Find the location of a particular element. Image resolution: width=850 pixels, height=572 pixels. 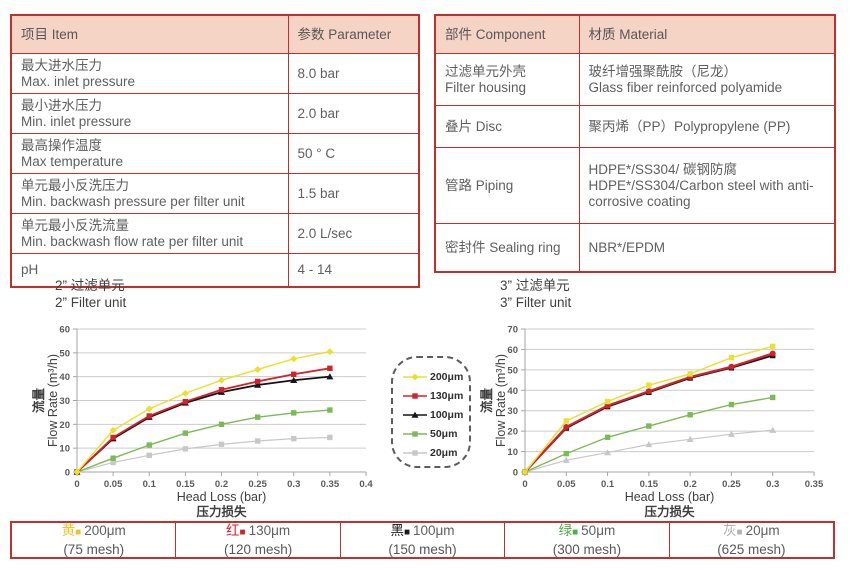

mesh-legend-cell-20μm: 灰■ 20μm (625 mesh) is located at coordinates (751, 540).